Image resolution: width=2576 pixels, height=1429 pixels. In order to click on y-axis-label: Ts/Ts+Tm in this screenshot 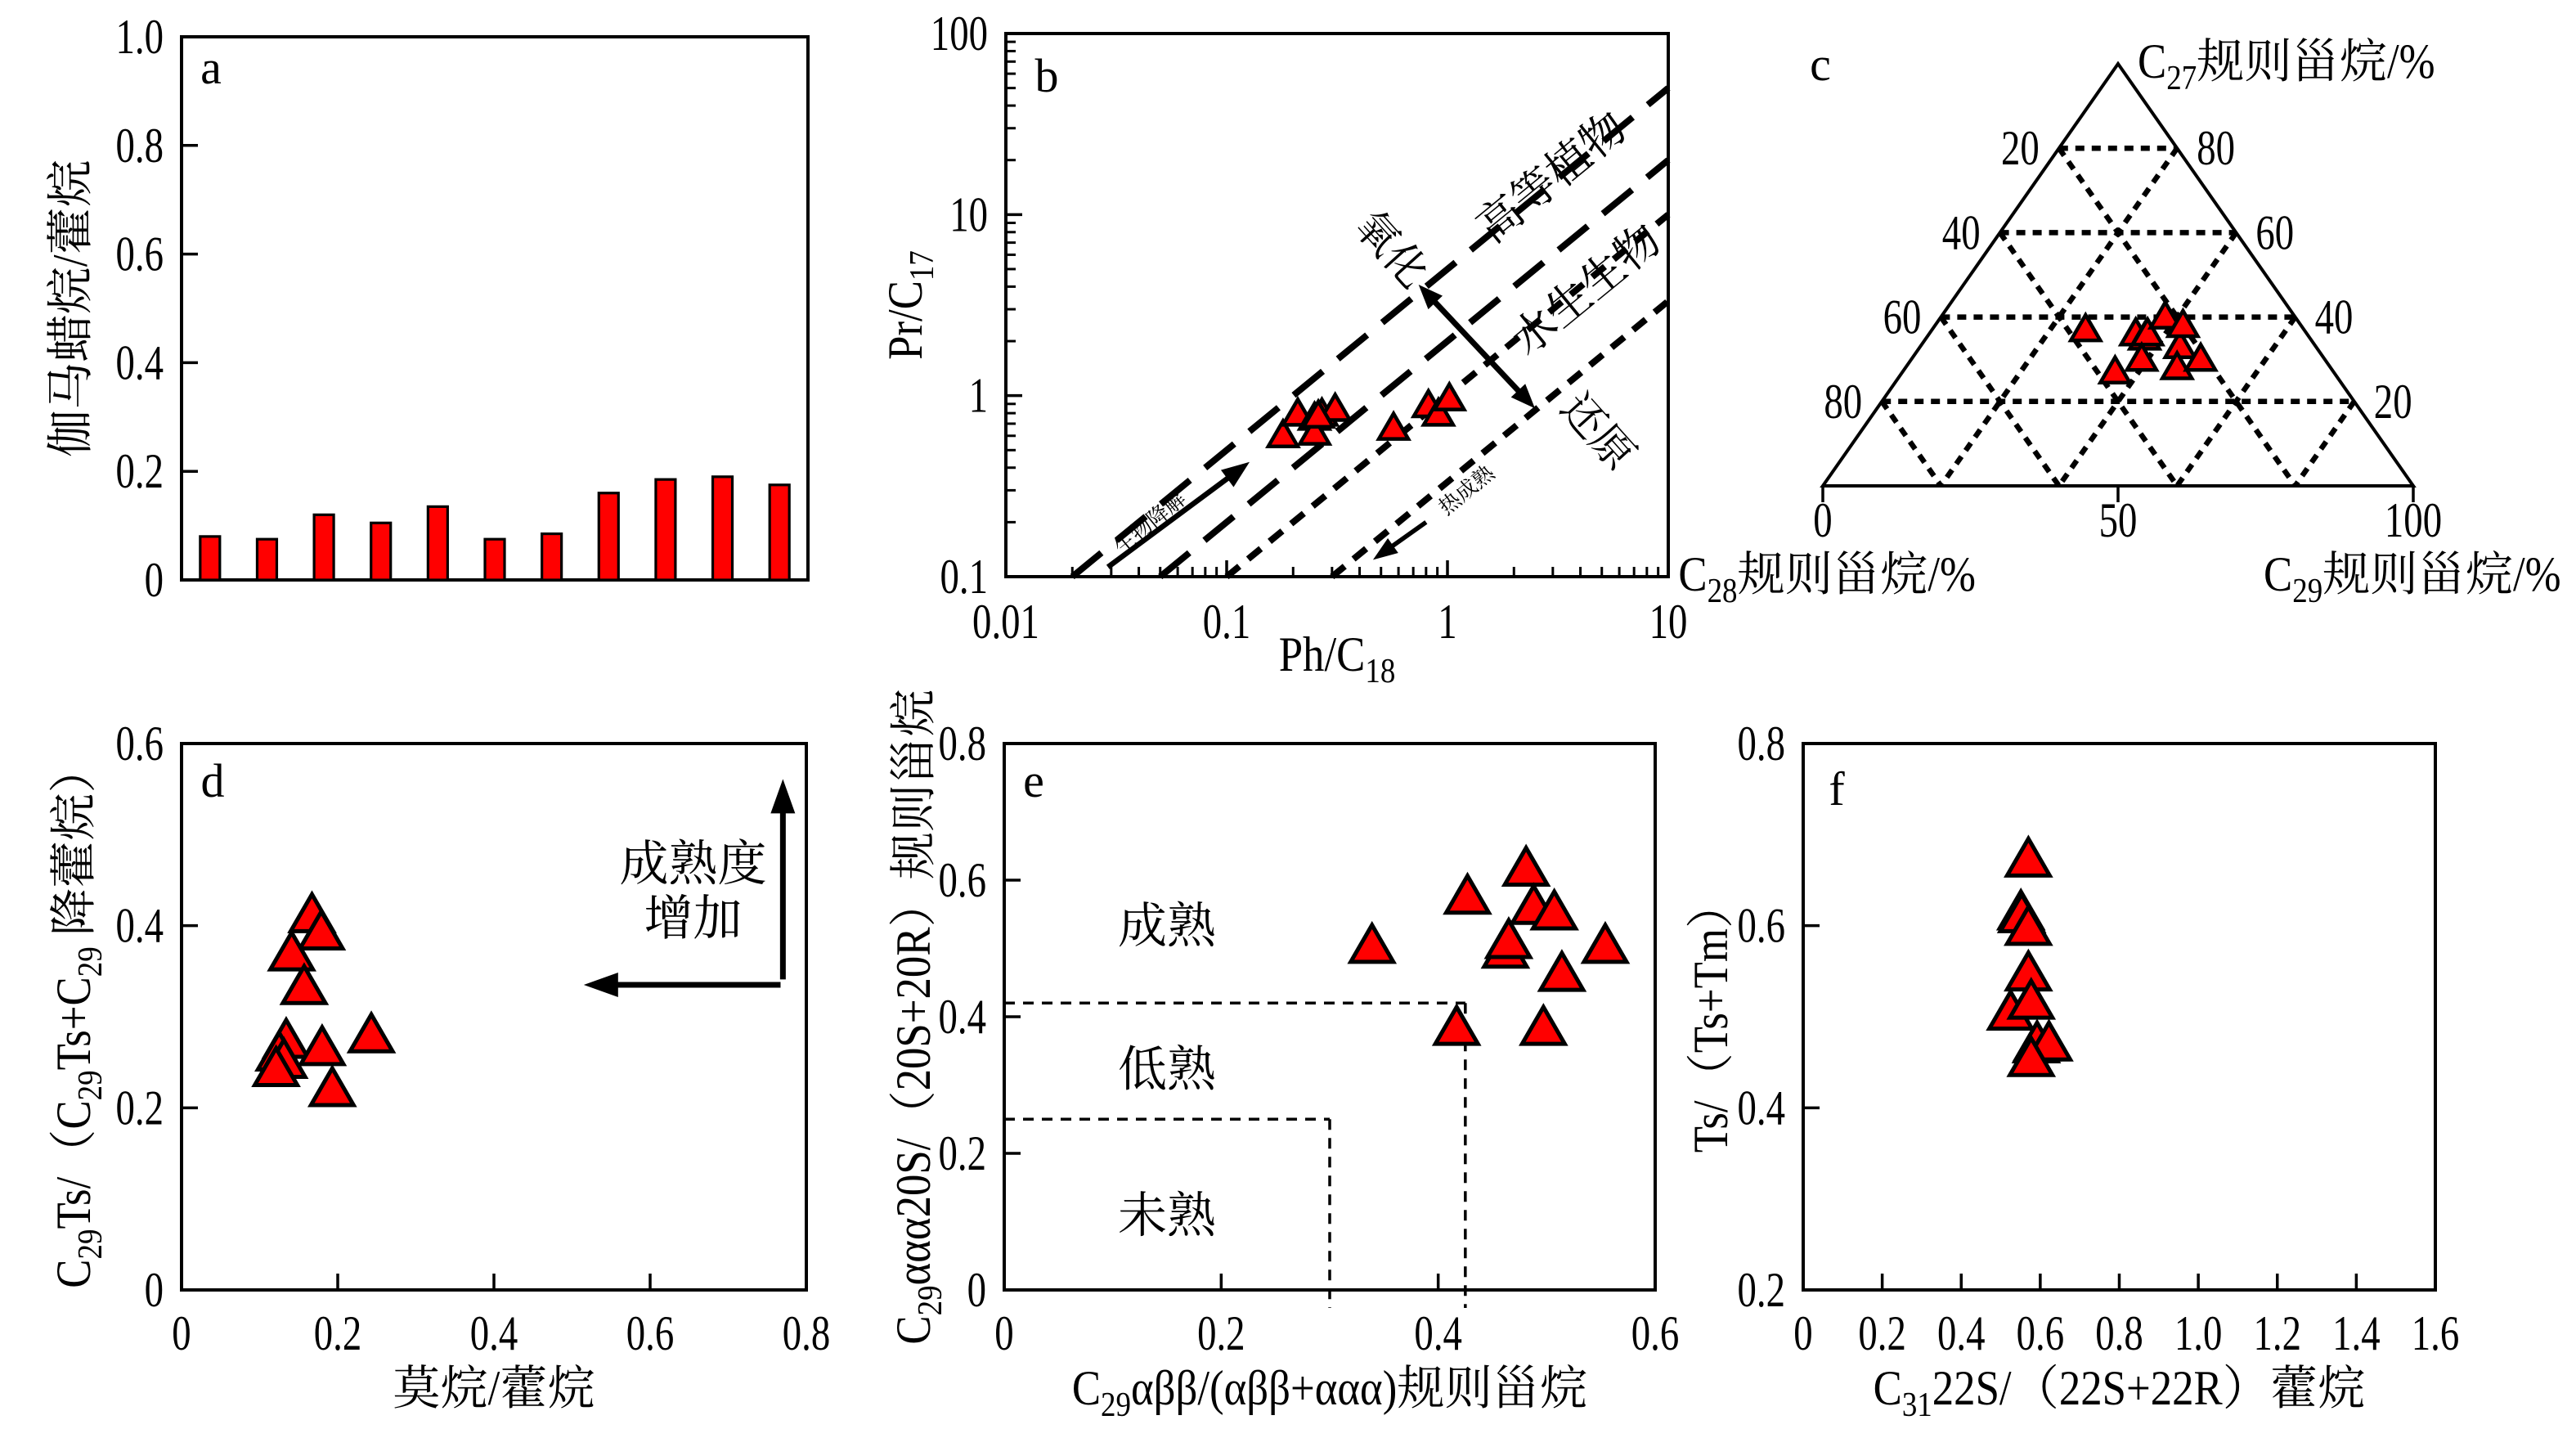, I will do `click(1712, 1032)`.